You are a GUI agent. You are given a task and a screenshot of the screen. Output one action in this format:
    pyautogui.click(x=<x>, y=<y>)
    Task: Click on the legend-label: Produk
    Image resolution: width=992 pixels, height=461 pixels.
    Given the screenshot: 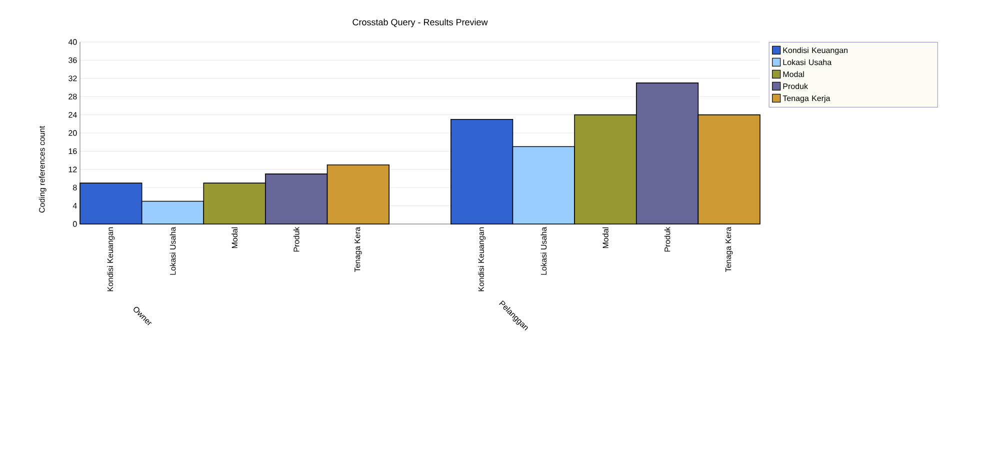 What is the action you would take?
    pyautogui.click(x=795, y=86)
    